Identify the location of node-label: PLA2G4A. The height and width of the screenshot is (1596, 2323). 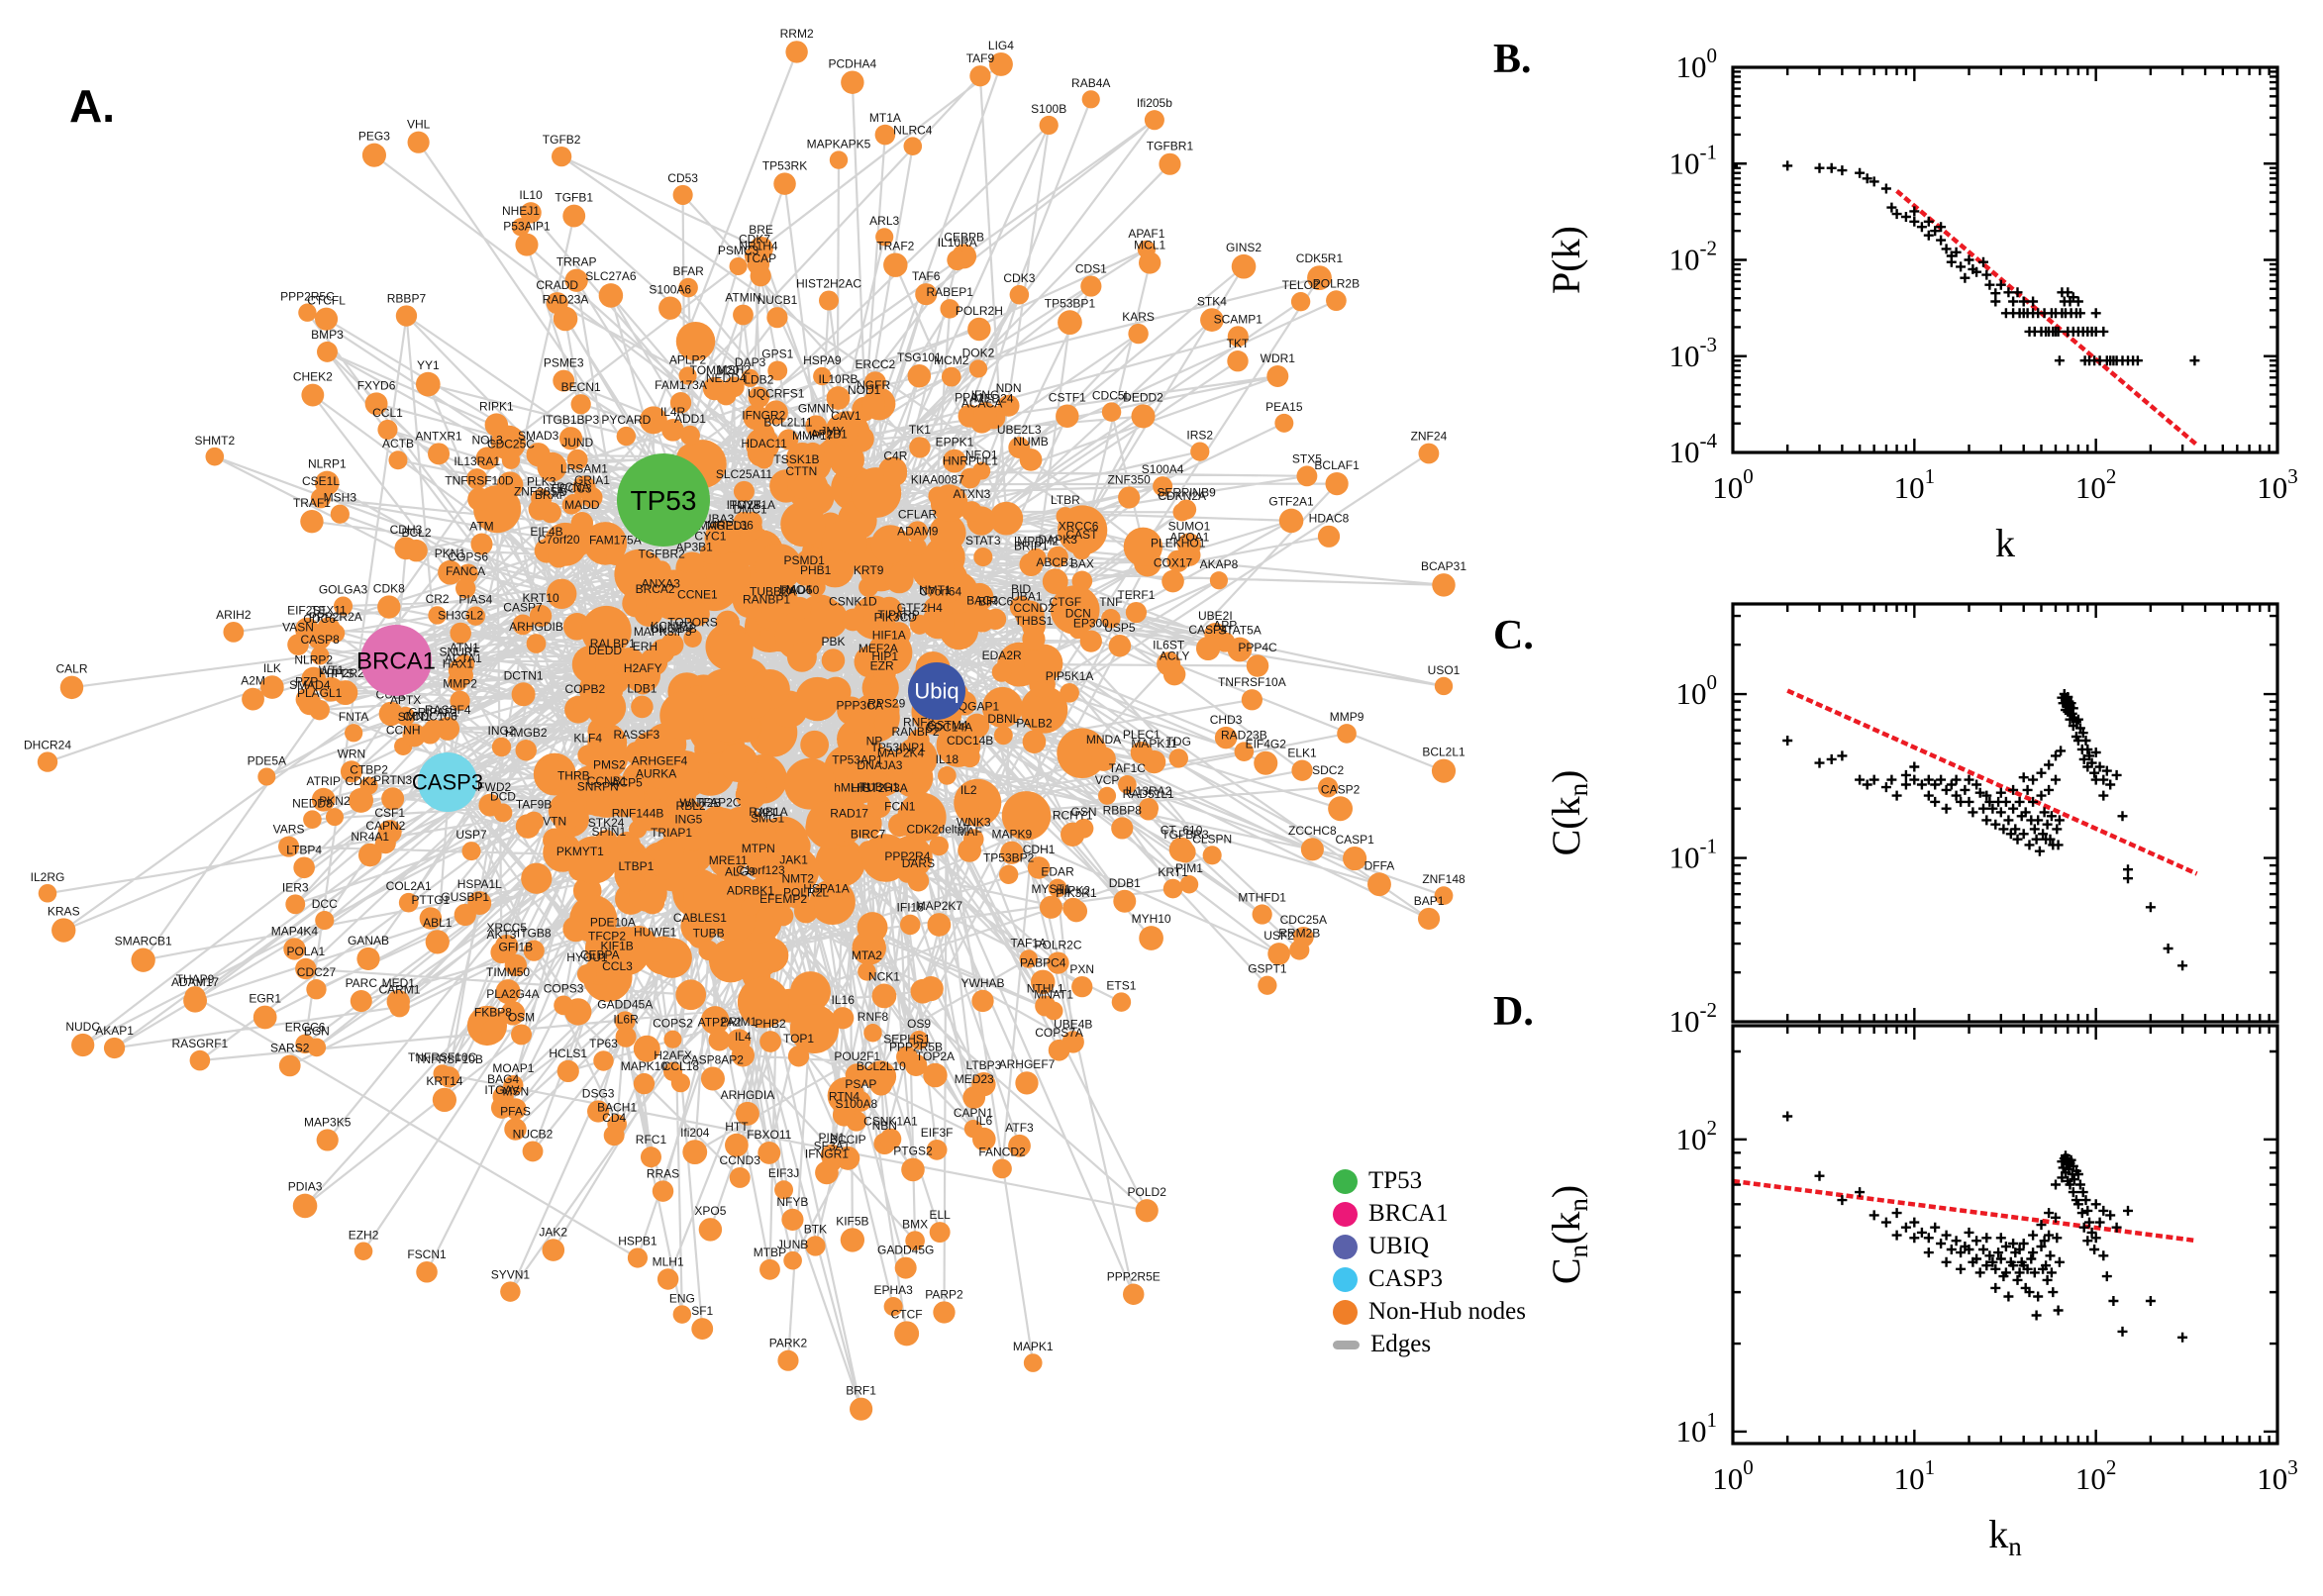
(512, 994).